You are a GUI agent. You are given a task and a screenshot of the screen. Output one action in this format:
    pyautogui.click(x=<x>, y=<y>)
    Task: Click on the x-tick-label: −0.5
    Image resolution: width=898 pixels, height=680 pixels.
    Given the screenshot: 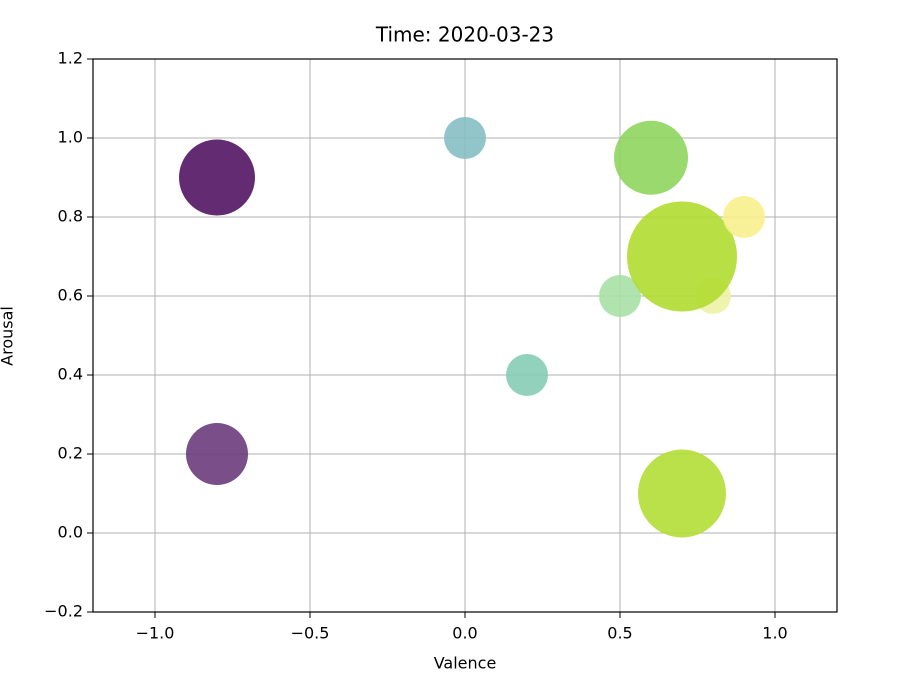 What is the action you would take?
    pyautogui.click(x=310, y=633)
    